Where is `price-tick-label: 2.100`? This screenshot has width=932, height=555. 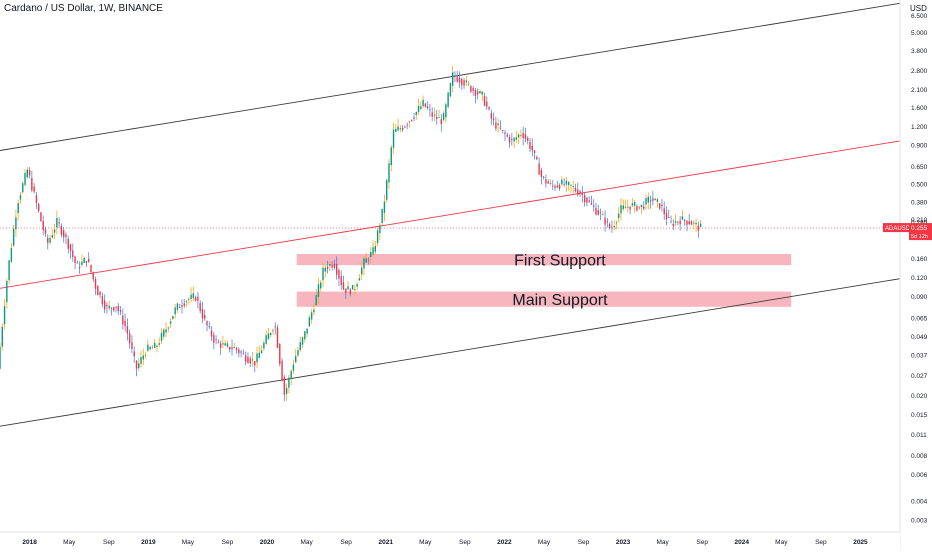
price-tick-label: 2.100 is located at coordinates (919, 90).